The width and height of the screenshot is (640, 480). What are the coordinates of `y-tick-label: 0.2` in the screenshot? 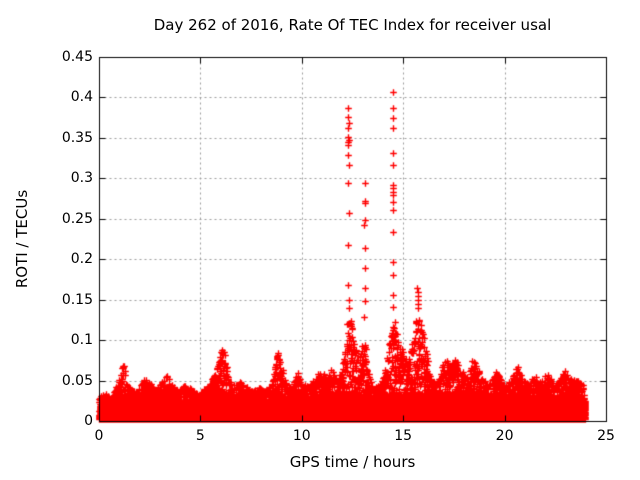 It's located at (81, 259).